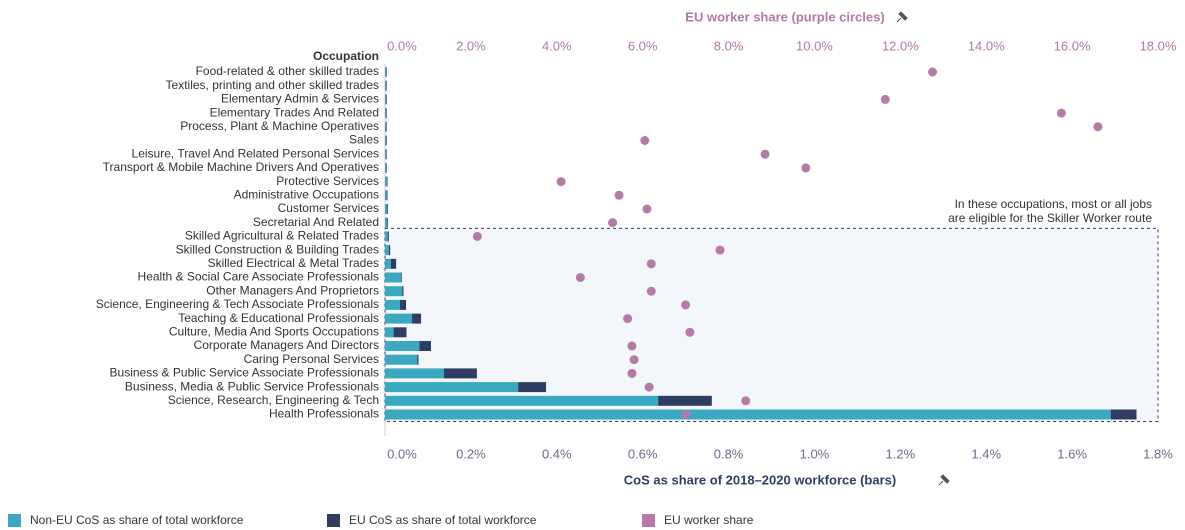 The height and width of the screenshot is (530, 1185). I want to click on legend-label: Non-EU CoS as share of total workforce, so click(137, 520).